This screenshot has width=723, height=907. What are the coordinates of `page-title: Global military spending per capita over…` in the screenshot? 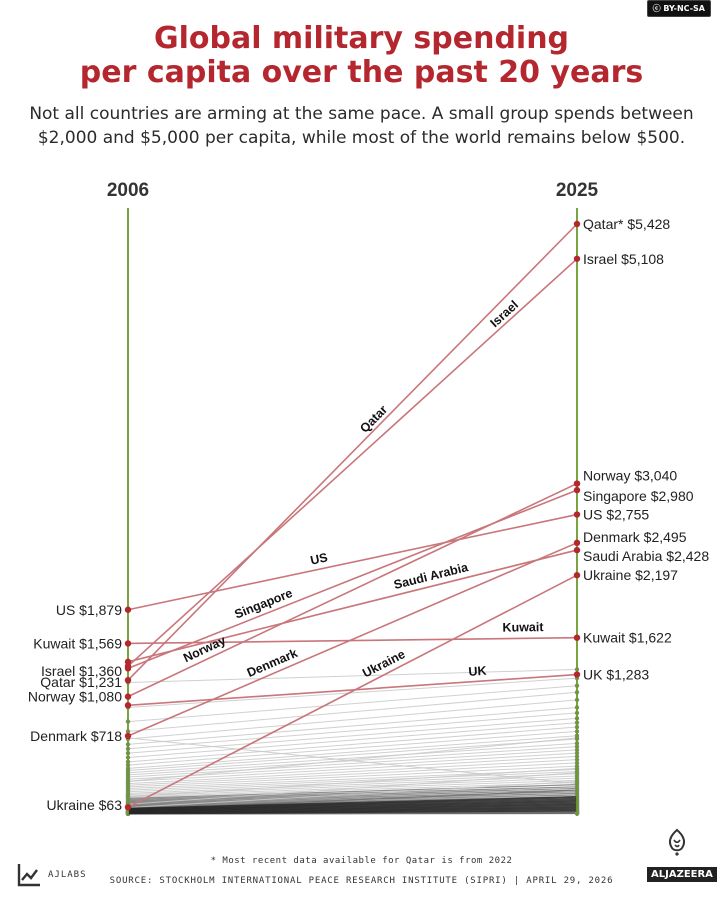 It's located at (361, 56).